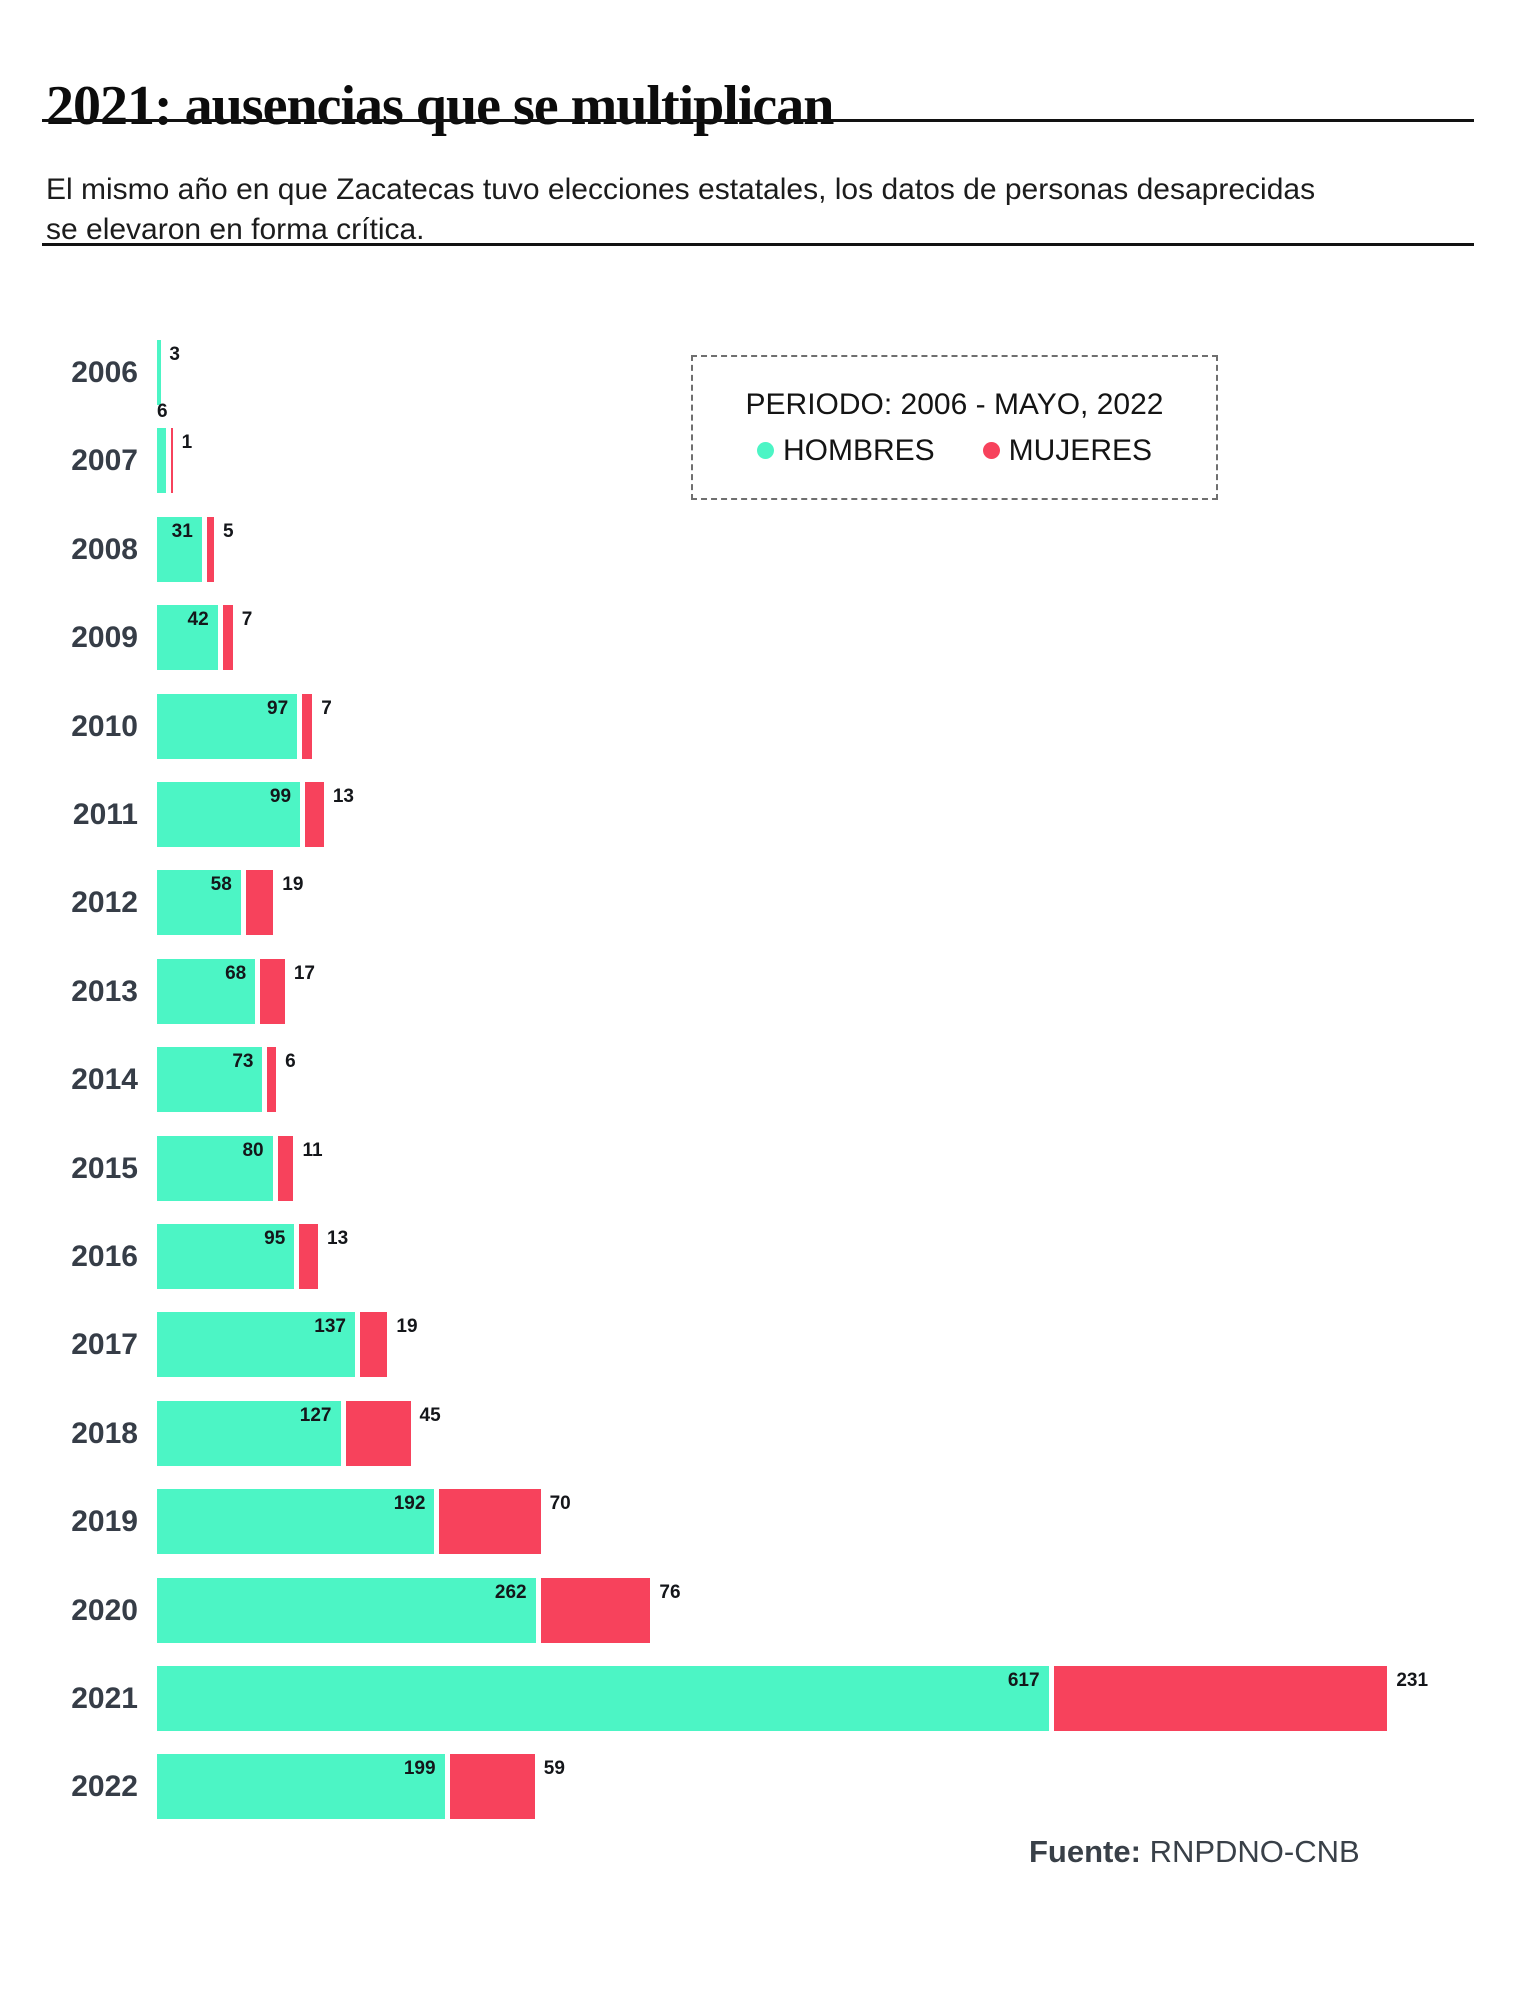 Image resolution: width=1516 pixels, height=2000 pixels. I want to click on mujeres-value: 11, so click(312, 1150).